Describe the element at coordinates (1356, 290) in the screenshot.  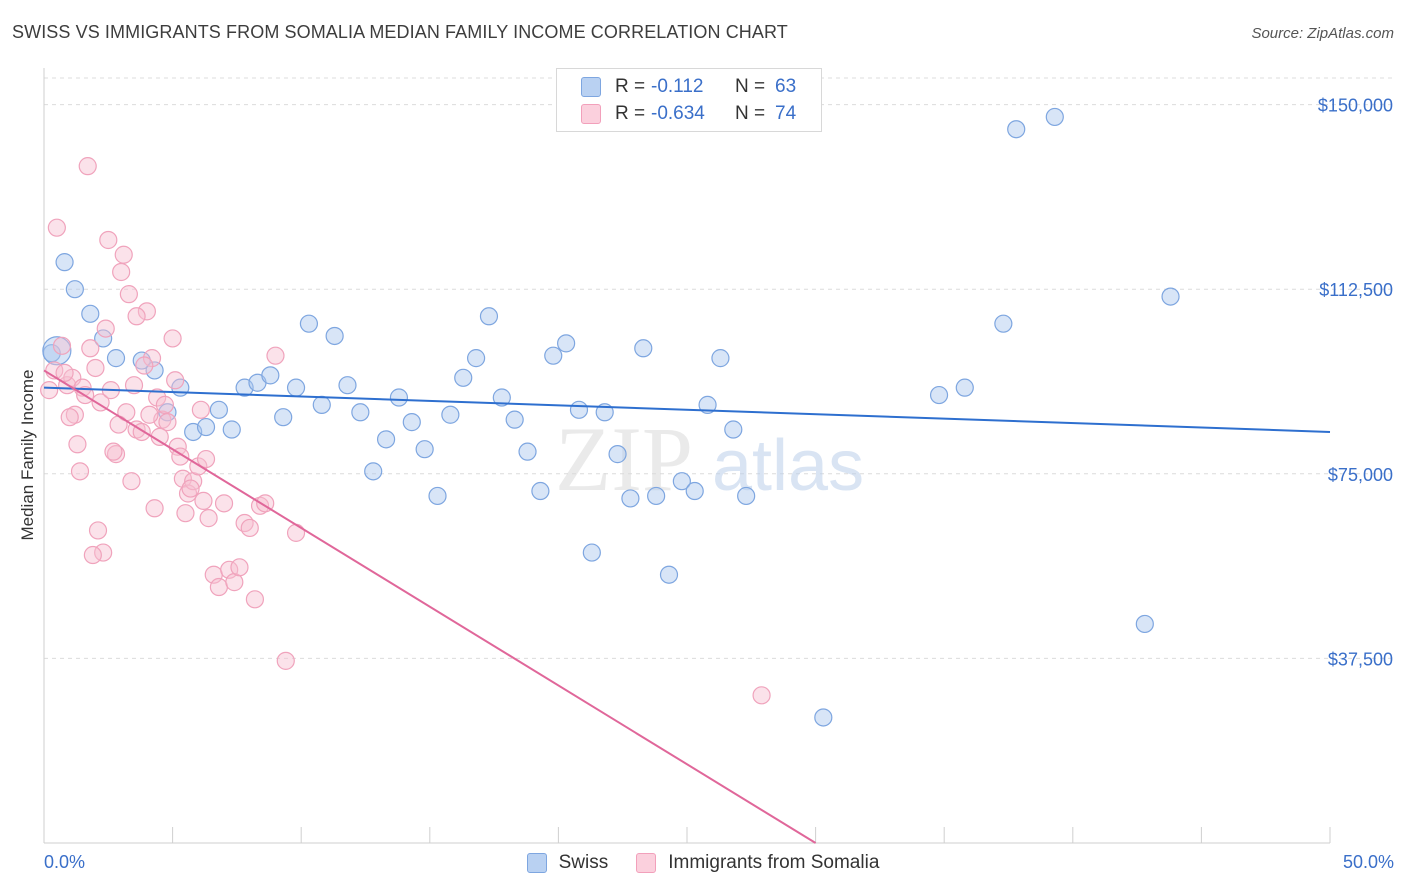
I see `y-tick-label: $112,500` at that location.